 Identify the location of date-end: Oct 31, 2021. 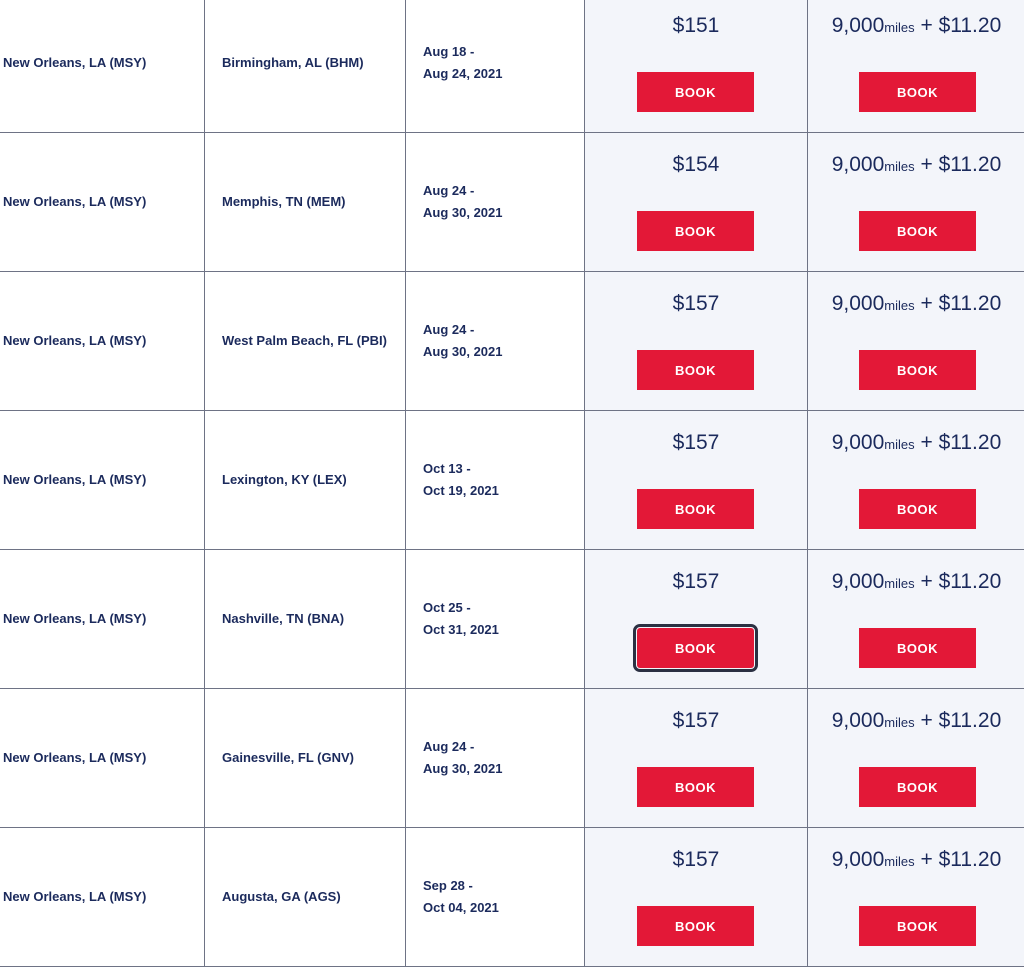
(461, 629).